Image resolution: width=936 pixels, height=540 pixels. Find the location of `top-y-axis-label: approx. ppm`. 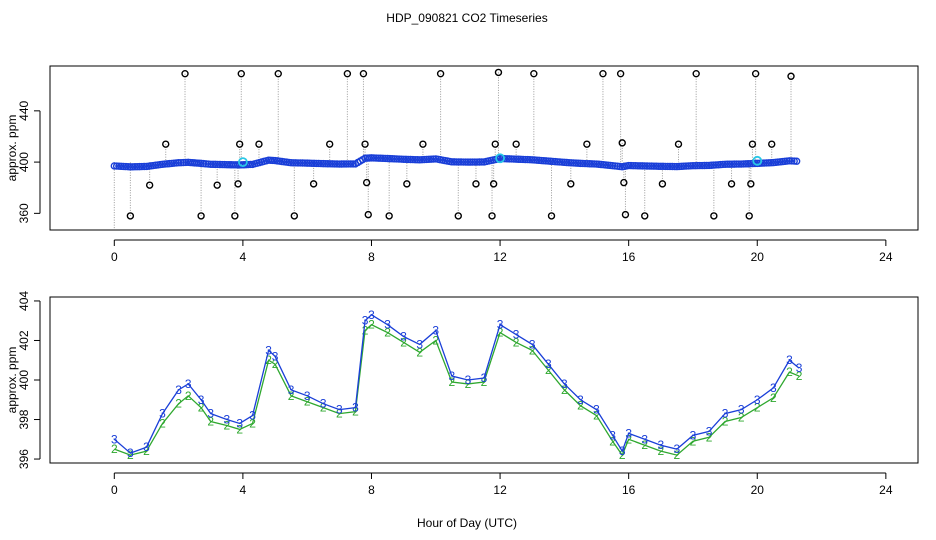

top-y-axis-label: approx. ppm is located at coordinates (12, 148).